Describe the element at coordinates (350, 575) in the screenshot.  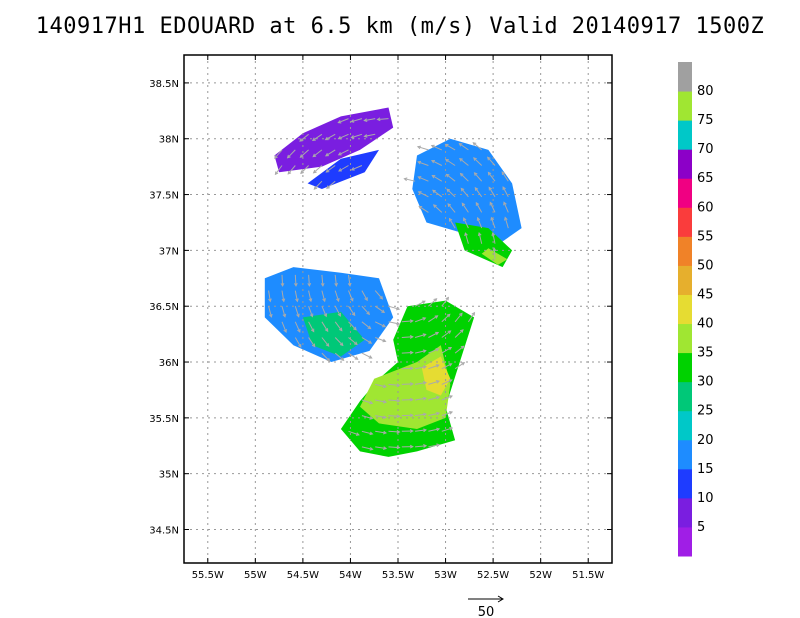
I see `x-tick-label: 54W` at that location.